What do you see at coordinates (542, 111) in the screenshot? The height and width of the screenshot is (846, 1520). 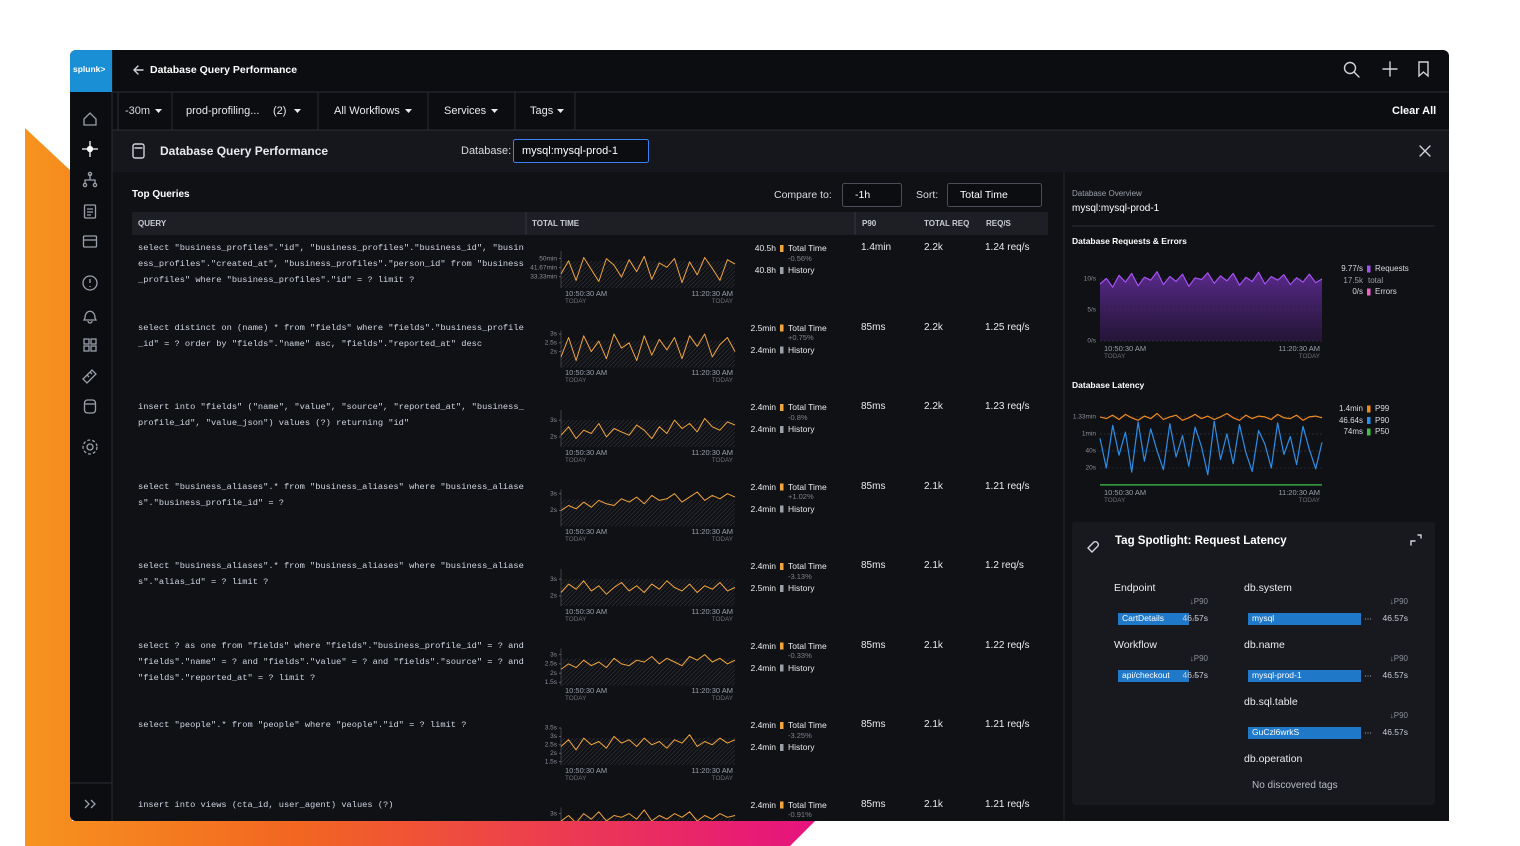 I see `tags-filter: Tags` at bounding box center [542, 111].